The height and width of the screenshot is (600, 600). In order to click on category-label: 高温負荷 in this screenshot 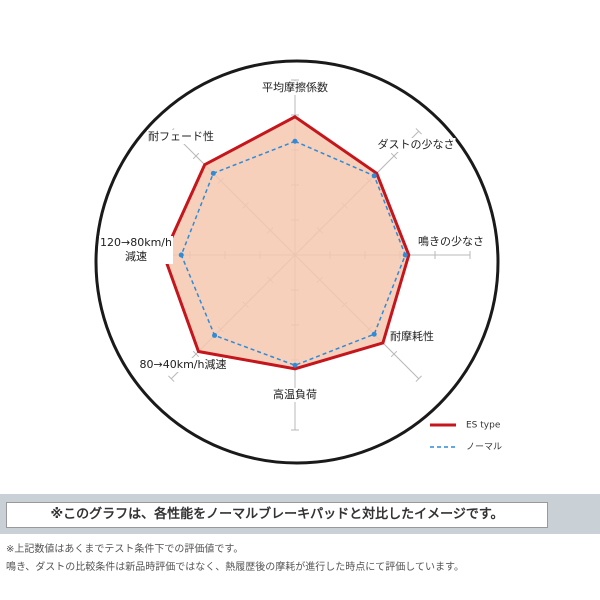, I will do `click(295, 395)`.